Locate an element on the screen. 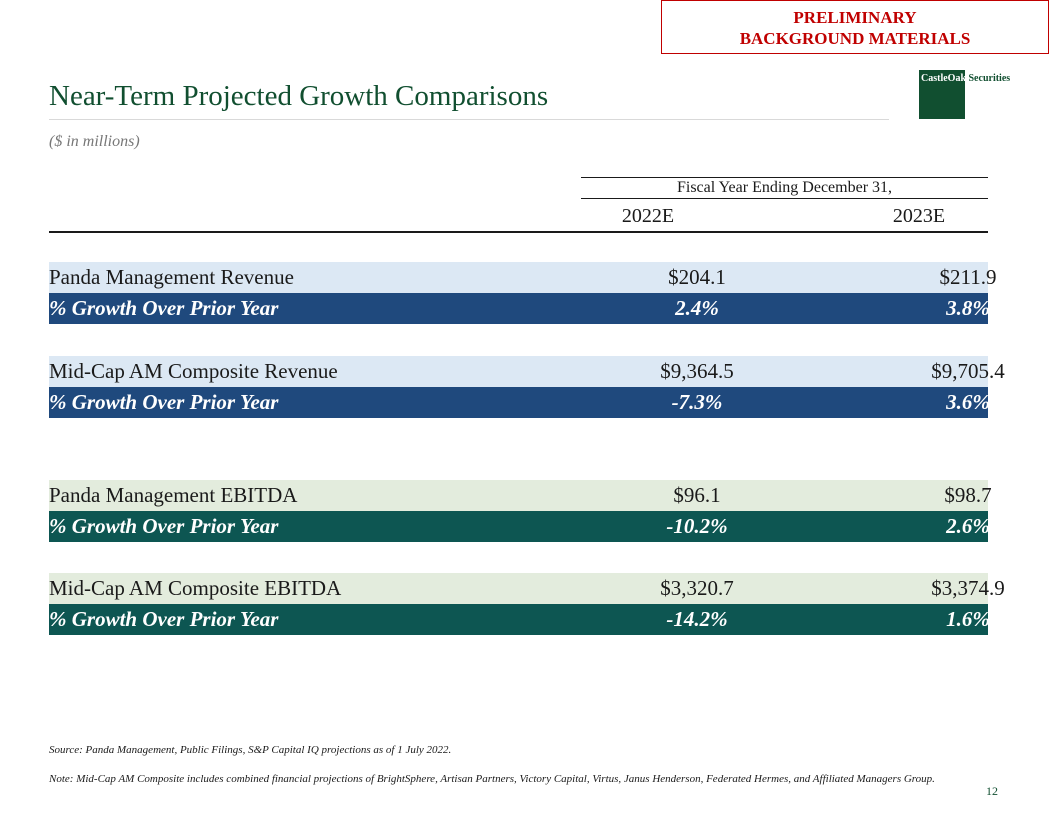 The image size is (1056, 816). row-label: Mid-Cap AM Composite EBITDA is located at coordinates (195, 588).